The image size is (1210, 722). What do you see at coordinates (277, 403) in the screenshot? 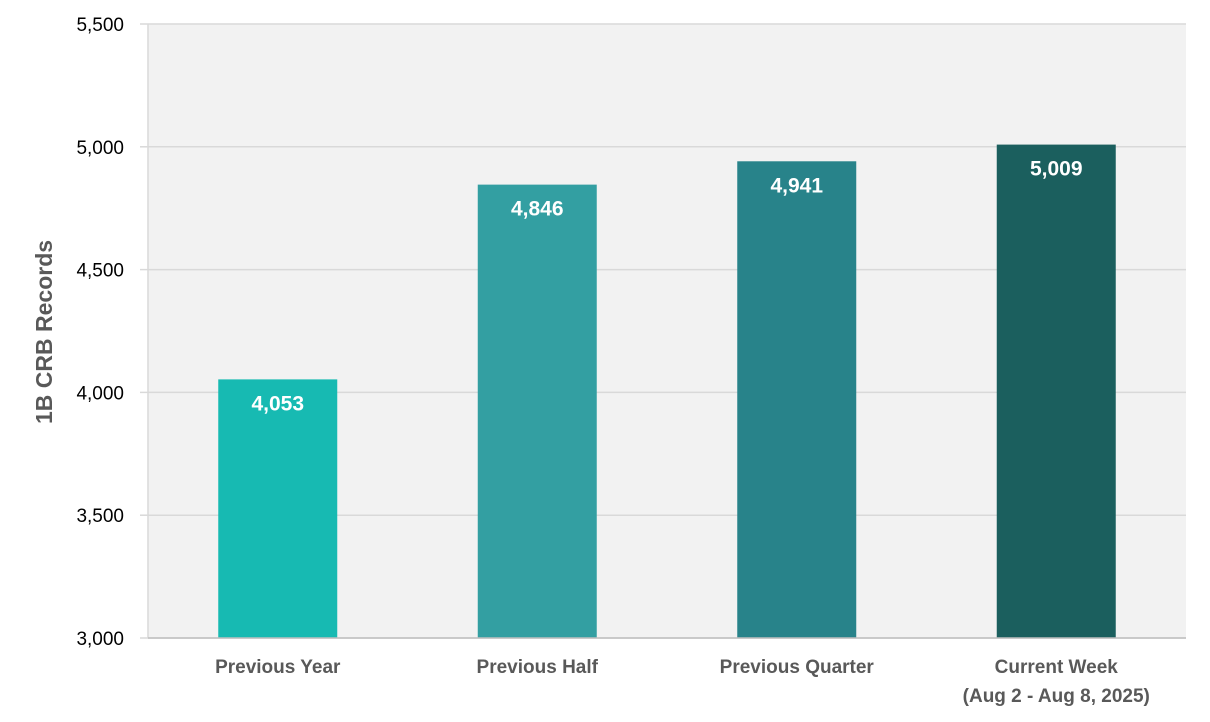
I see `data-label: 4,053` at bounding box center [277, 403].